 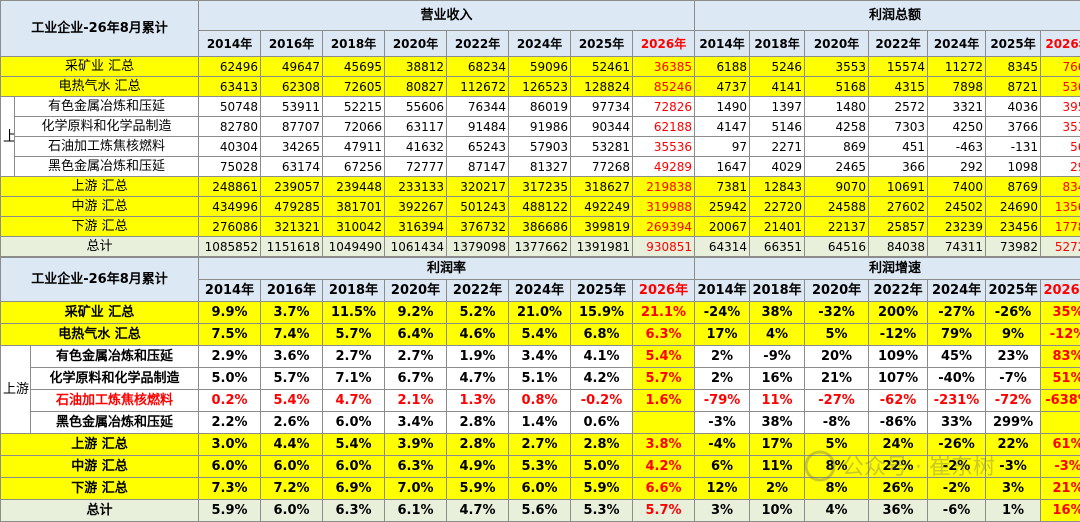 What do you see at coordinates (664, 127) in the screenshot?
I see `revenue-cell: 62188` at bounding box center [664, 127].